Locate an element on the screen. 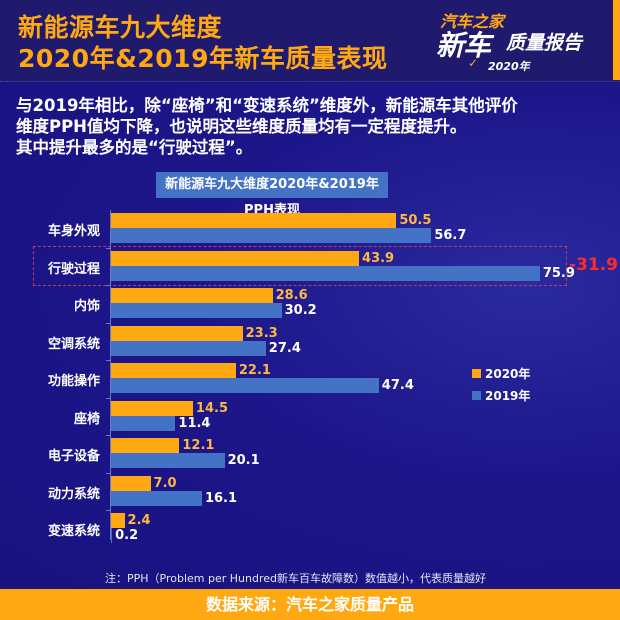  bar-value-label: 30.2 is located at coordinates (300, 310).